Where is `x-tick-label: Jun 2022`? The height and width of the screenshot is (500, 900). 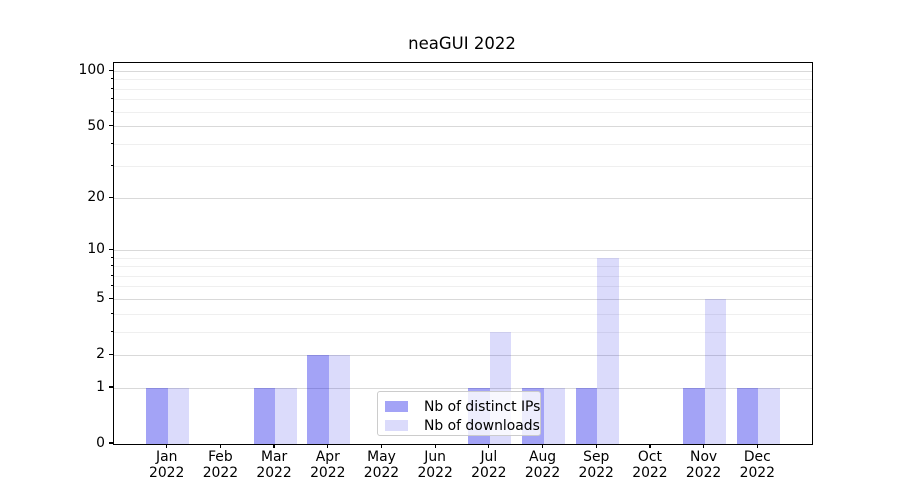 x-tick-label: Jun 2022 is located at coordinates (435, 465).